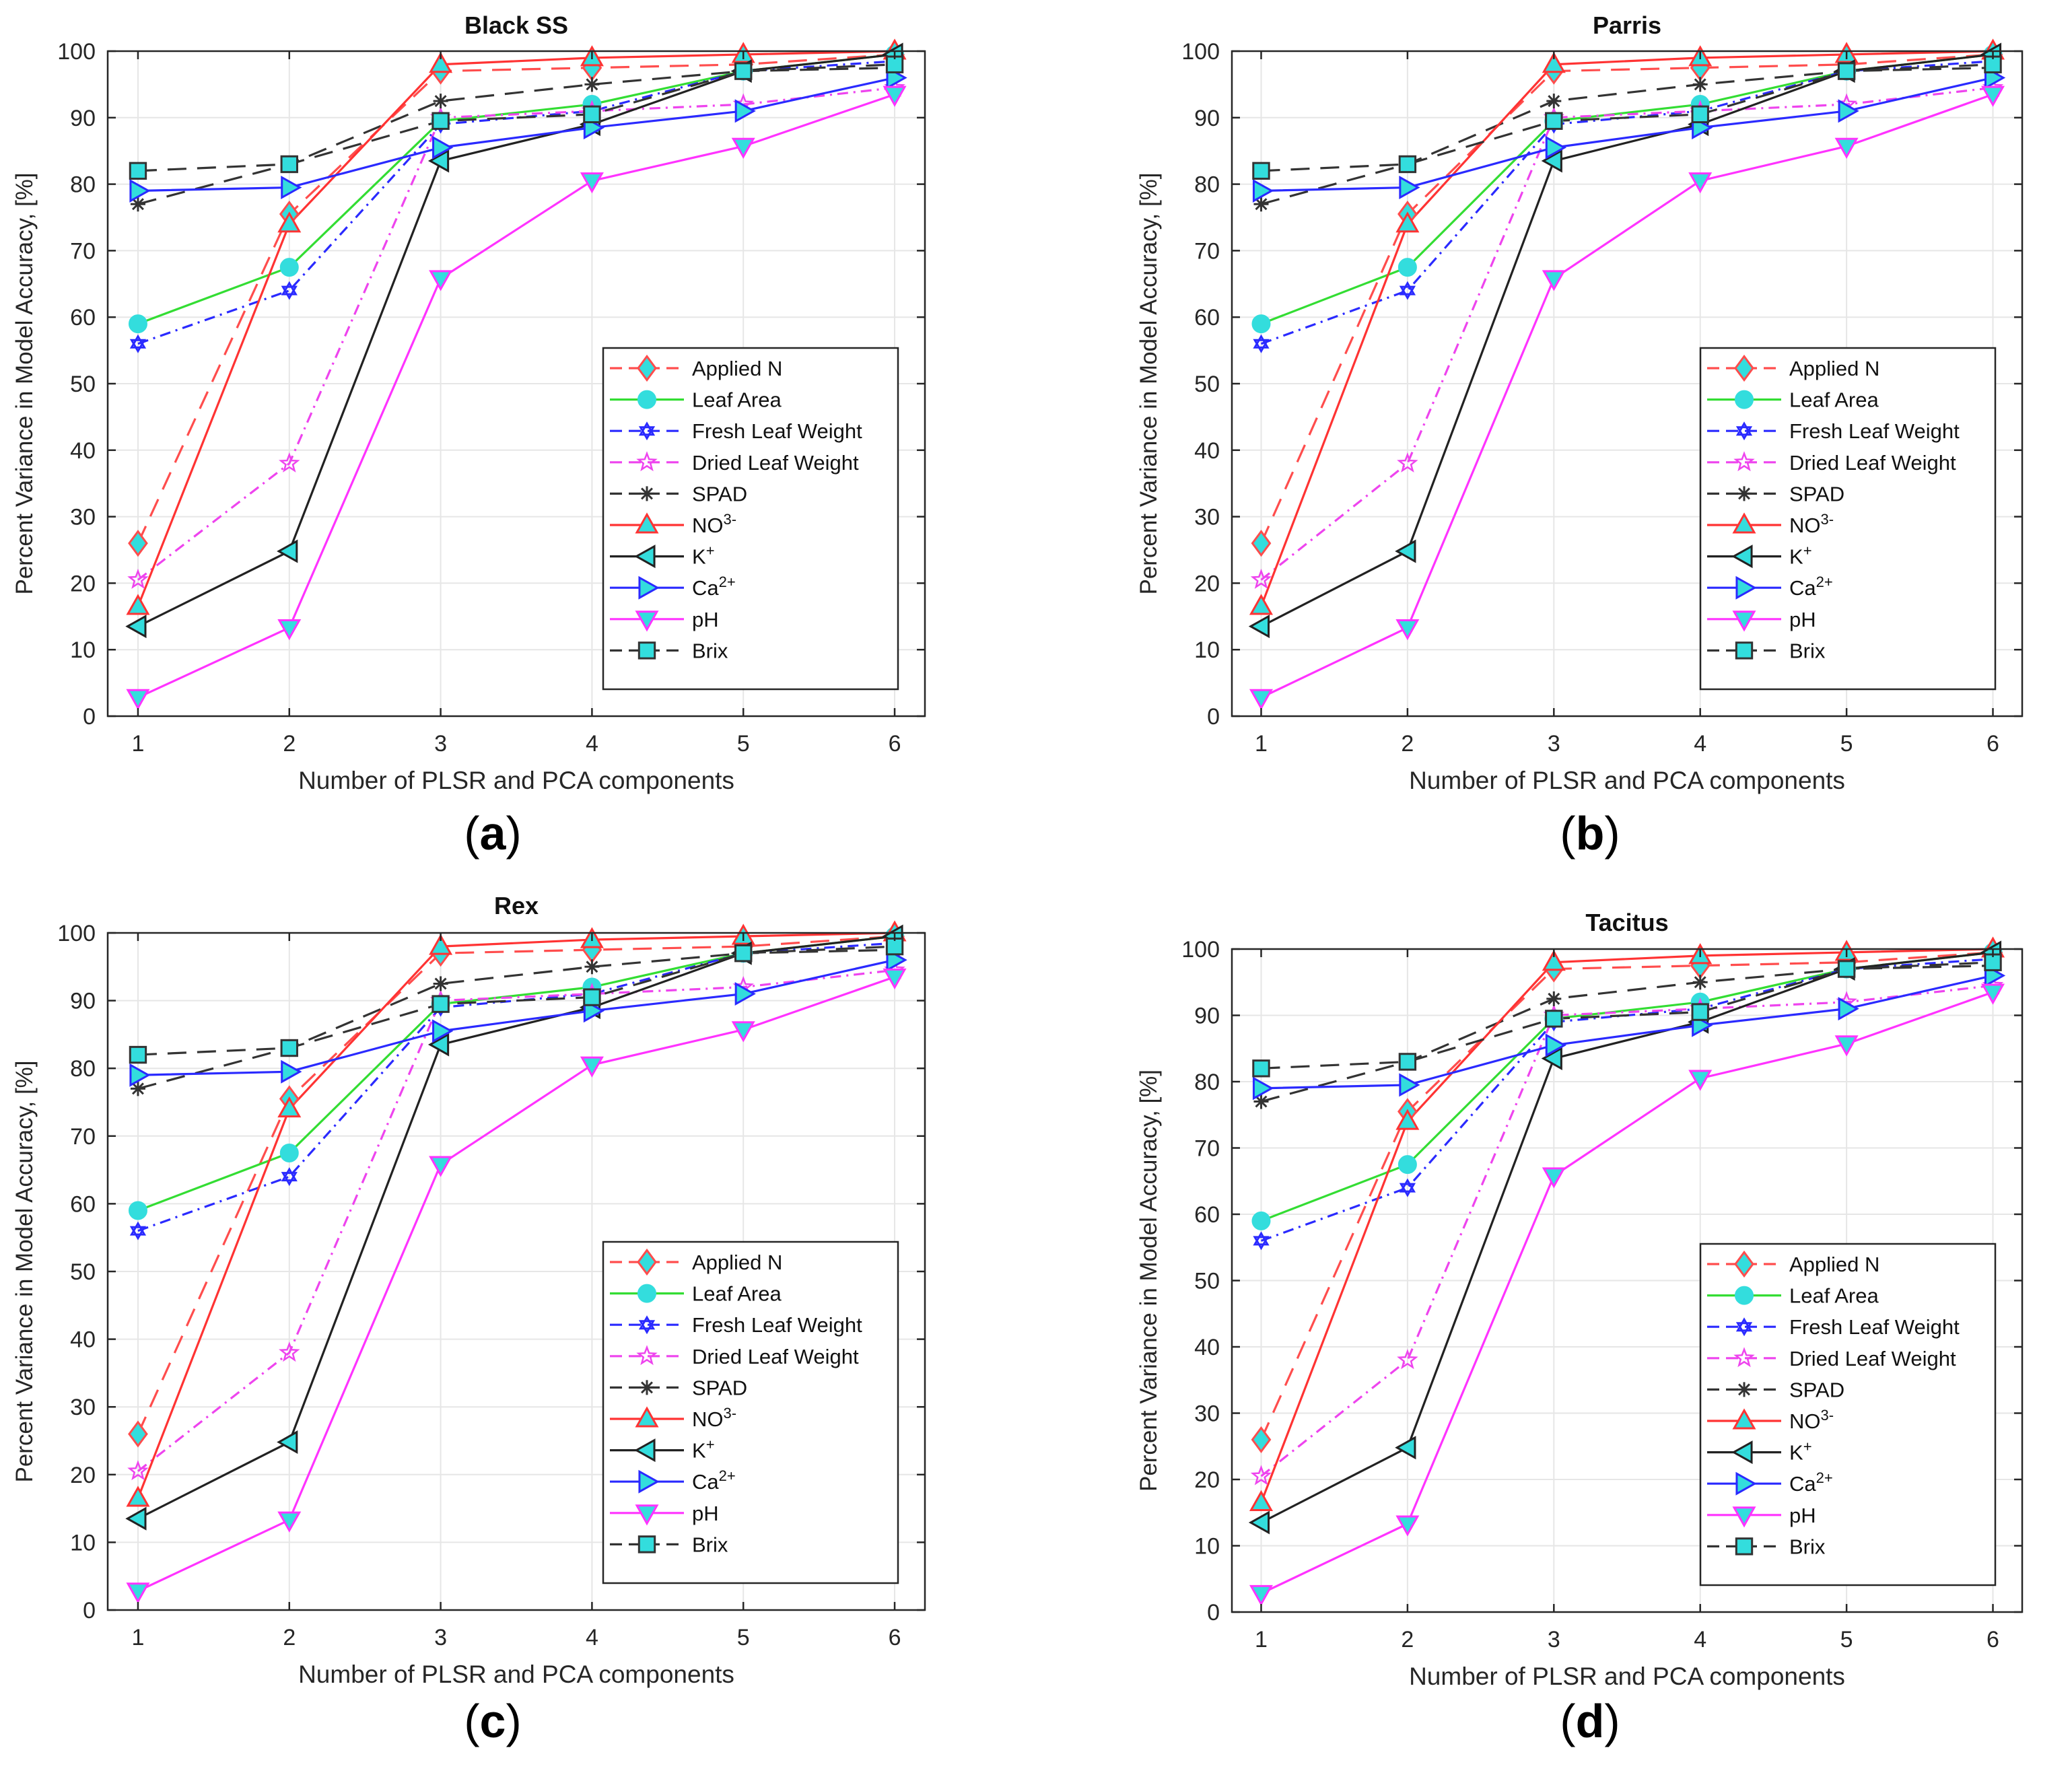  I want to click on legend-label-base: NO, so click(1805, 1421).